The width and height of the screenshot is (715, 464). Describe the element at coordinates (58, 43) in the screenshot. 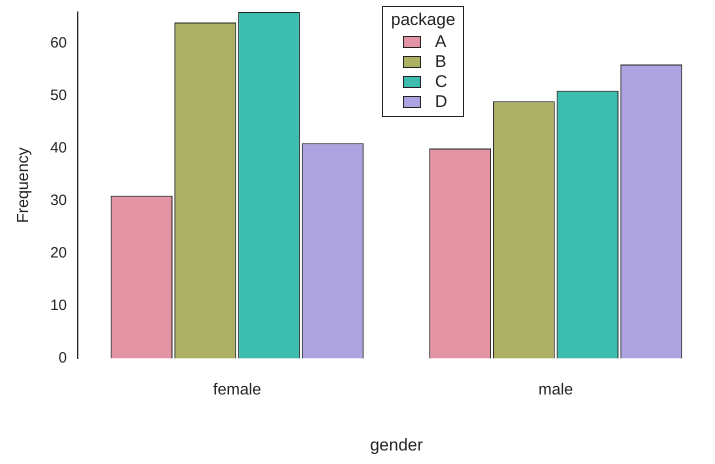

I see `y-tick-label: 60` at that location.